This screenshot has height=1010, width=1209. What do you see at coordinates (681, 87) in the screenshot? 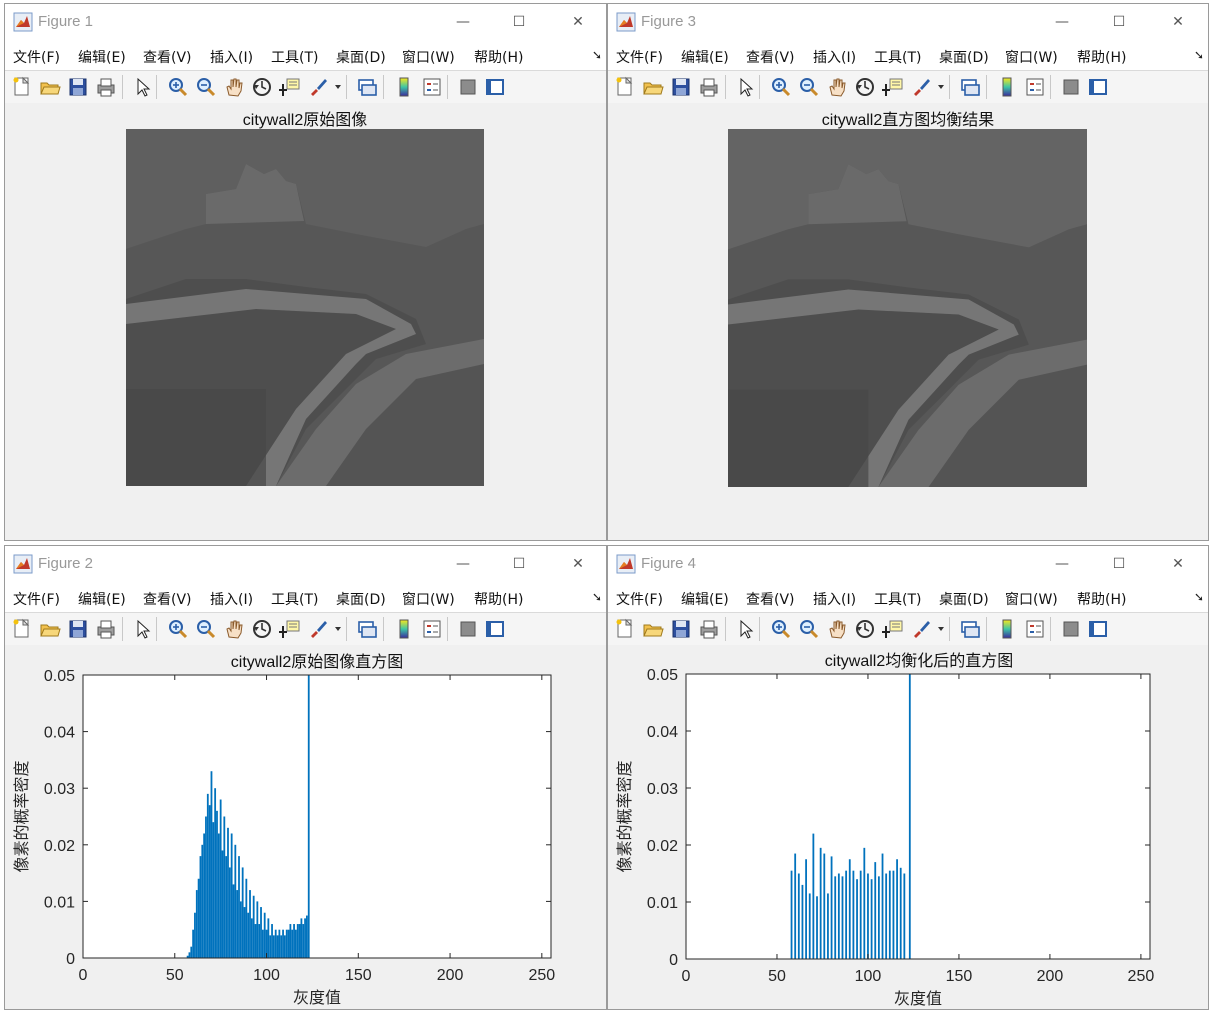
I see `save-icon` at bounding box center [681, 87].